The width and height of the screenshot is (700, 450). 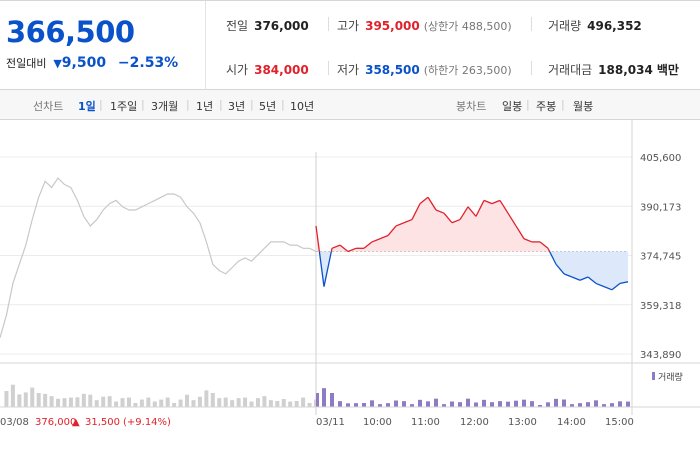 What do you see at coordinates (302, 106) in the screenshot?
I see `tab-10-years: 10년` at bounding box center [302, 106].